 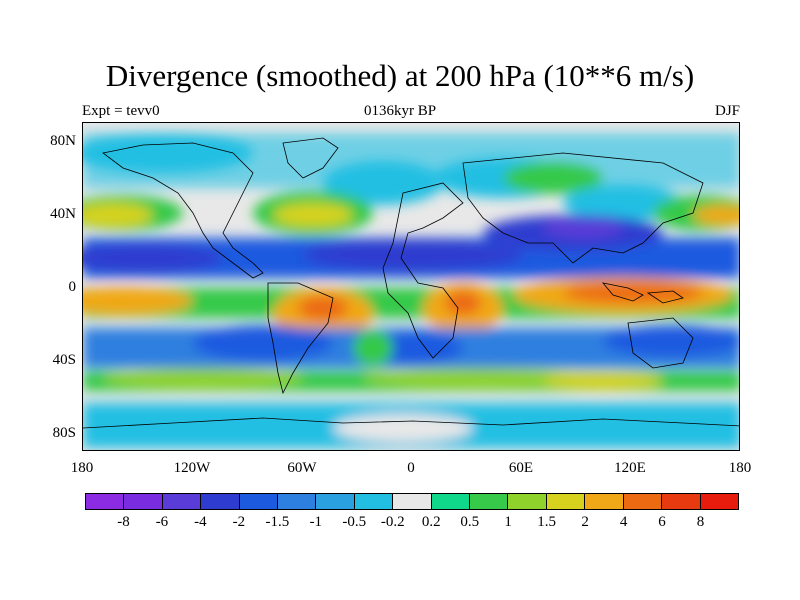 What do you see at coordinates (316, 522) in the screenshot?
I see `colorbar-tick-label: -1` at bounding box center [316, 522].